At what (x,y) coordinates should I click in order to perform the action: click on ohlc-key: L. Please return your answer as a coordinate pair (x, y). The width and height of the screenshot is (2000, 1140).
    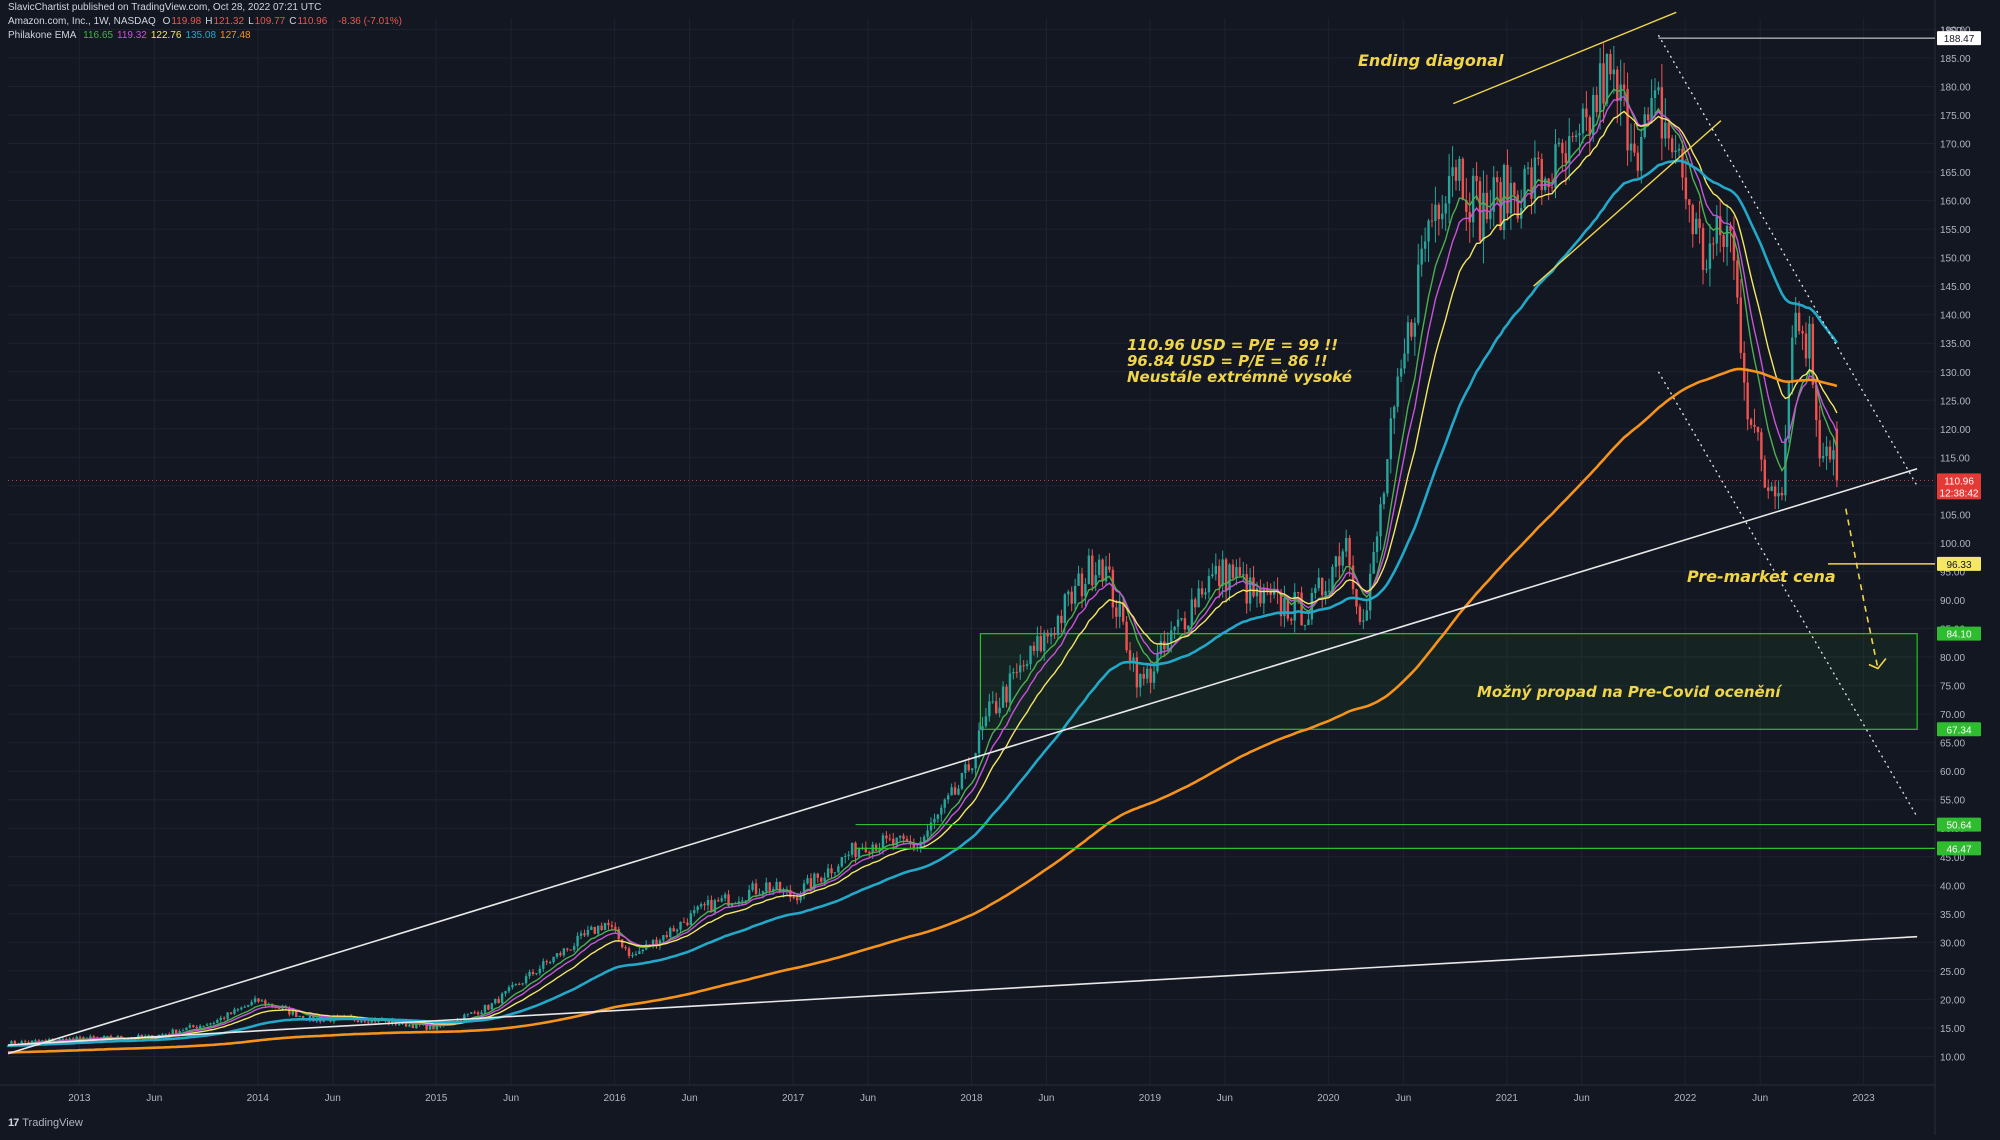
    Looking at the image, I should click on (251, 21).